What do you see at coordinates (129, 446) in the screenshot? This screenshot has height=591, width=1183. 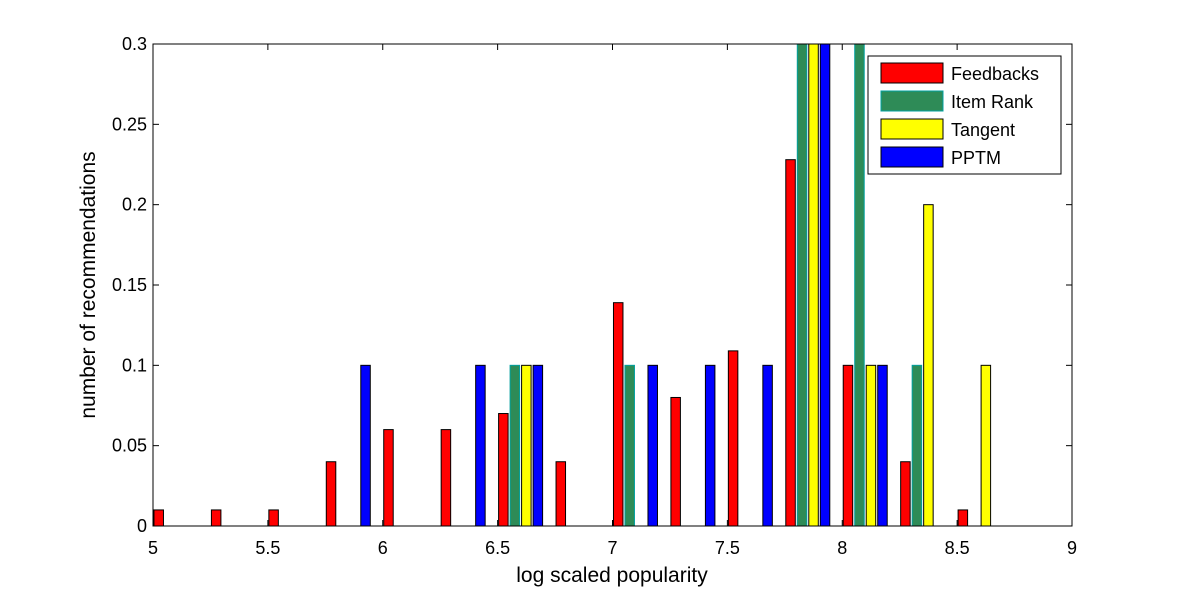 I see `y-tick-label: 0.05` at bounding box center [129, 446].